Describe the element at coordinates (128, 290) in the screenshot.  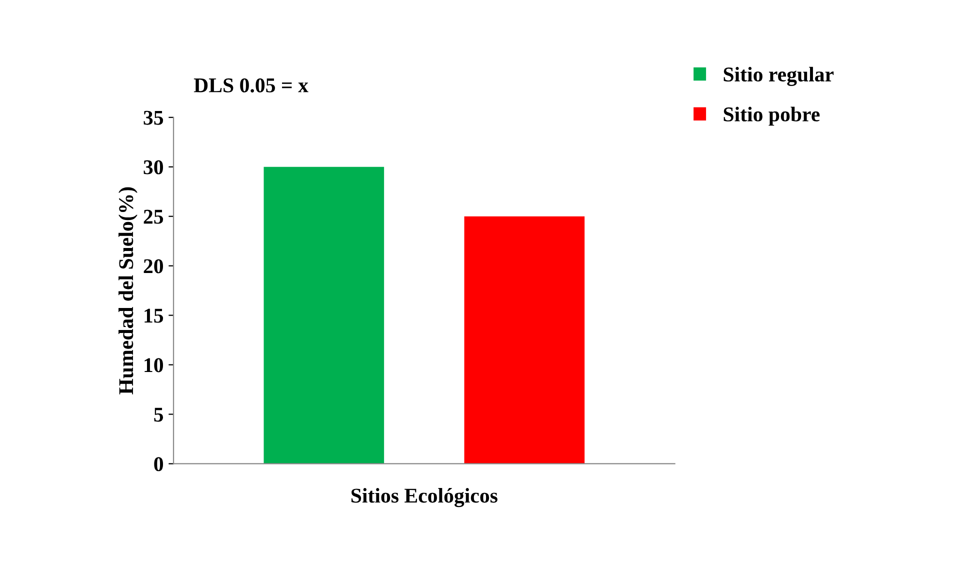
I see `y-axis-title: Humedad del Suelo(%)` at that location.